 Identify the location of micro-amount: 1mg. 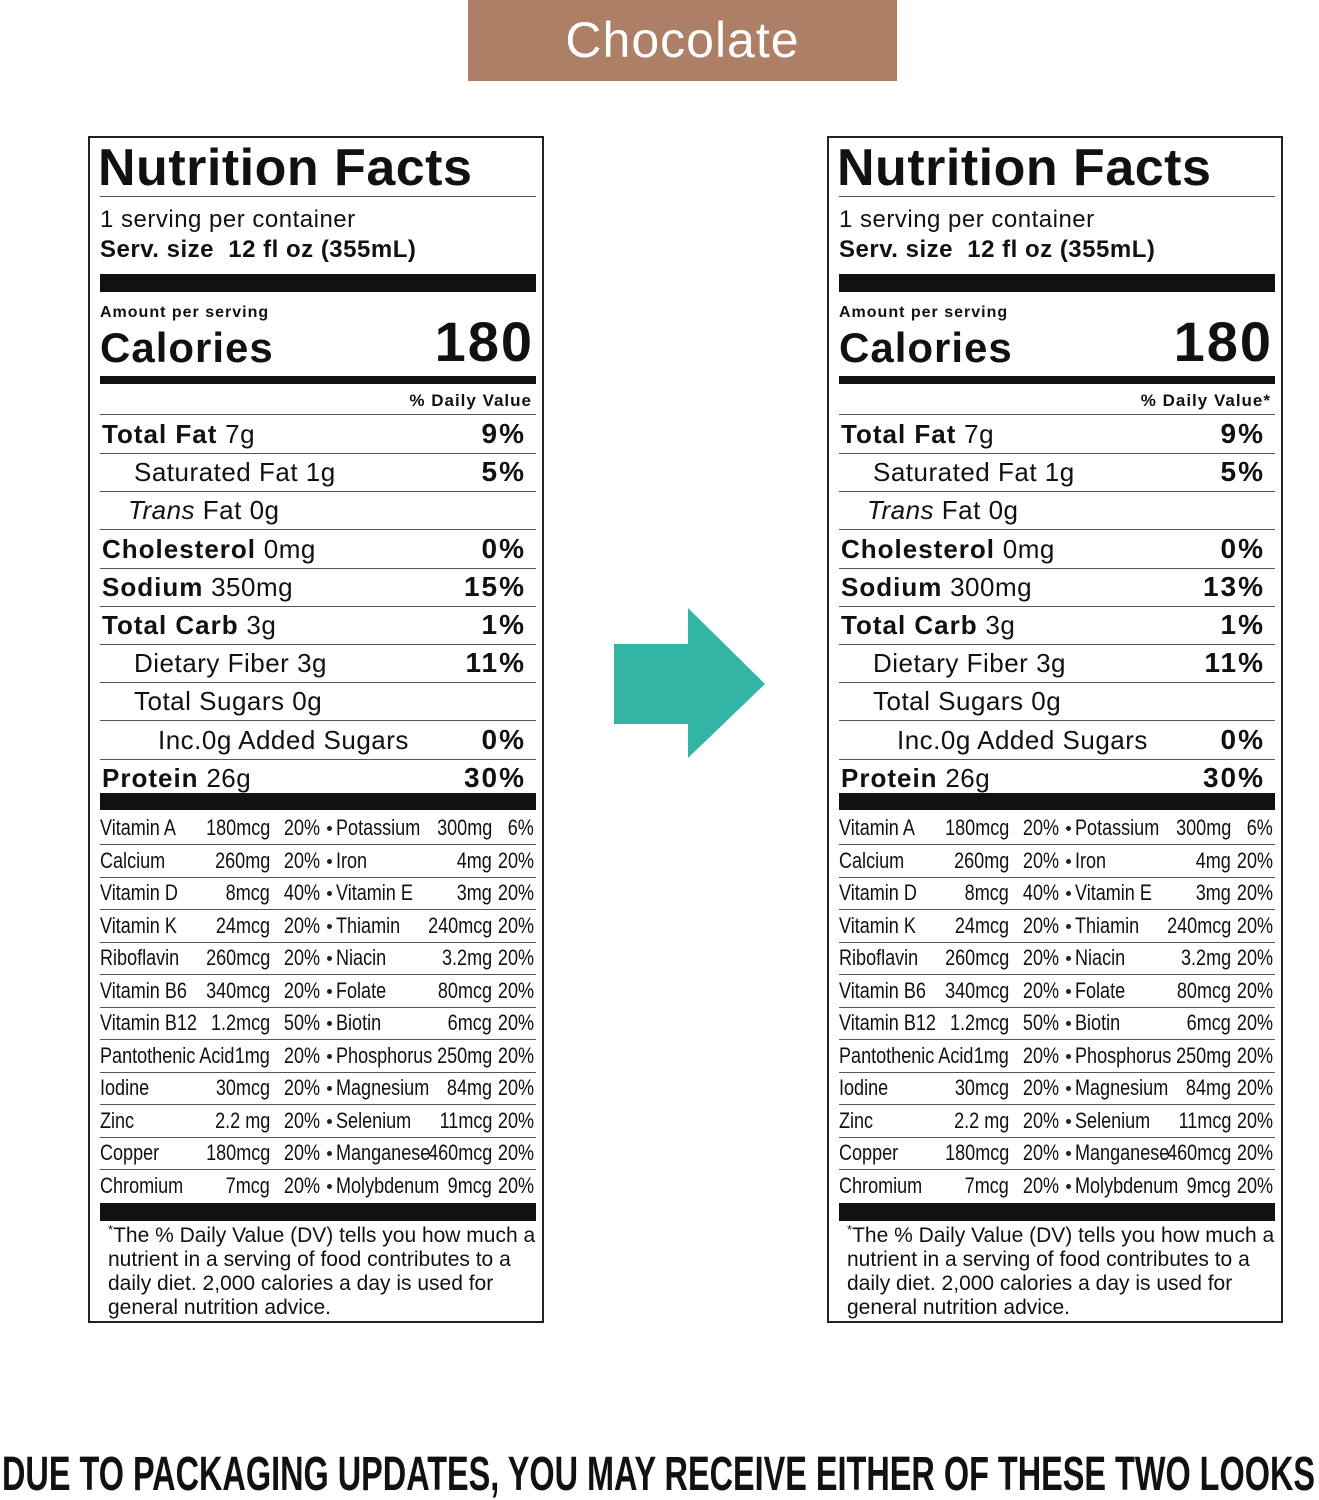
(252, 1055).